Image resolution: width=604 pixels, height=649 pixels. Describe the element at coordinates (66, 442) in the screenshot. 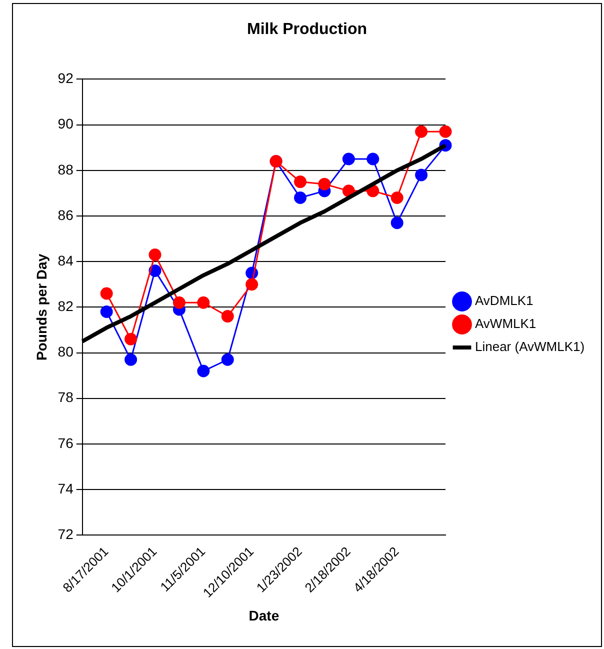

I see `y-tick-label: 76` at that location.